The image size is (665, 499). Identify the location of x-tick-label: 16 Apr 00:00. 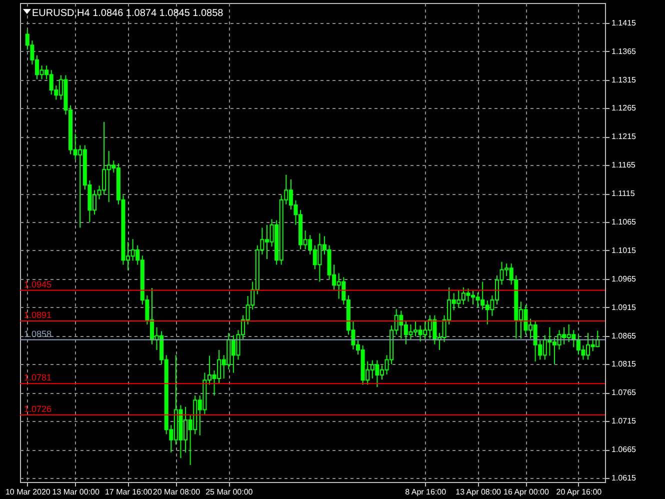
(527, 492).